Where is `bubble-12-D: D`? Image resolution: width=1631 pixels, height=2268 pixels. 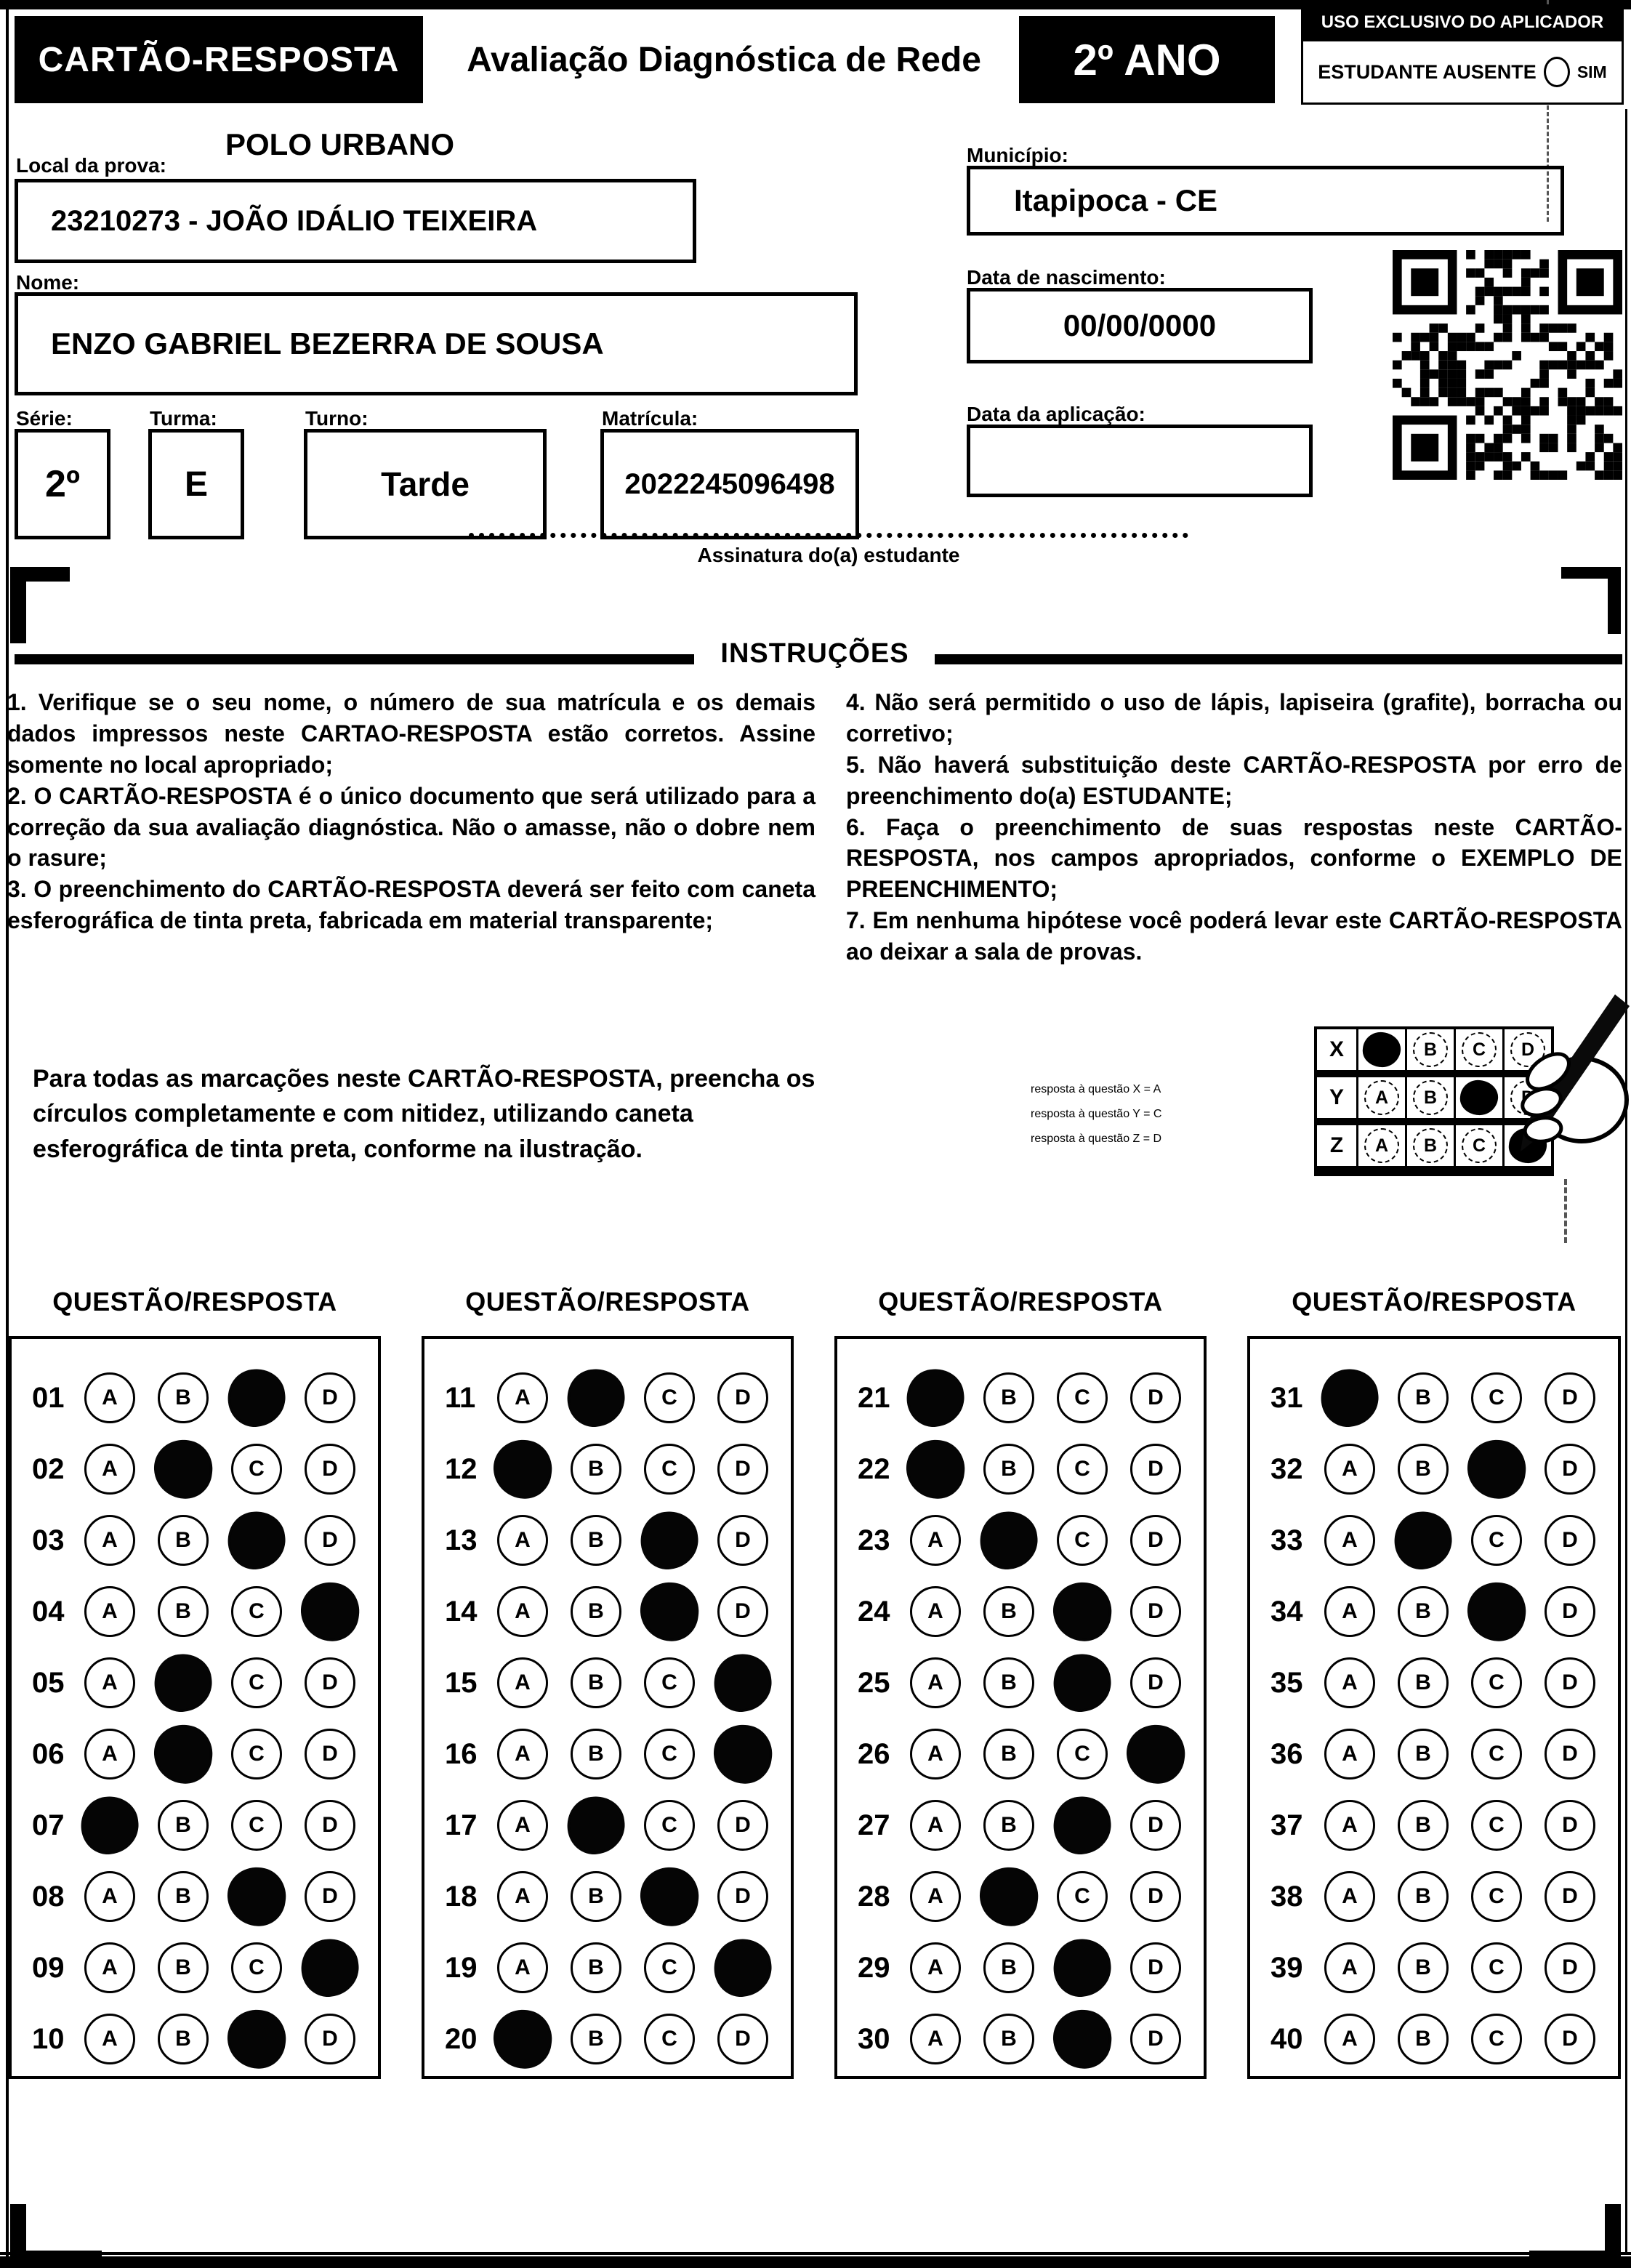 bubble-12-D: D is located at coordinates (742, 1469).